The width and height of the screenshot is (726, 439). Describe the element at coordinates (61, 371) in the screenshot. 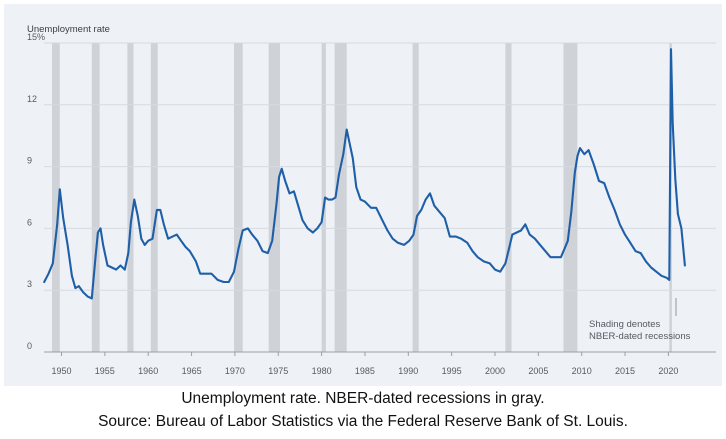

I see `x-tick-label-1950: 1950` at that location.